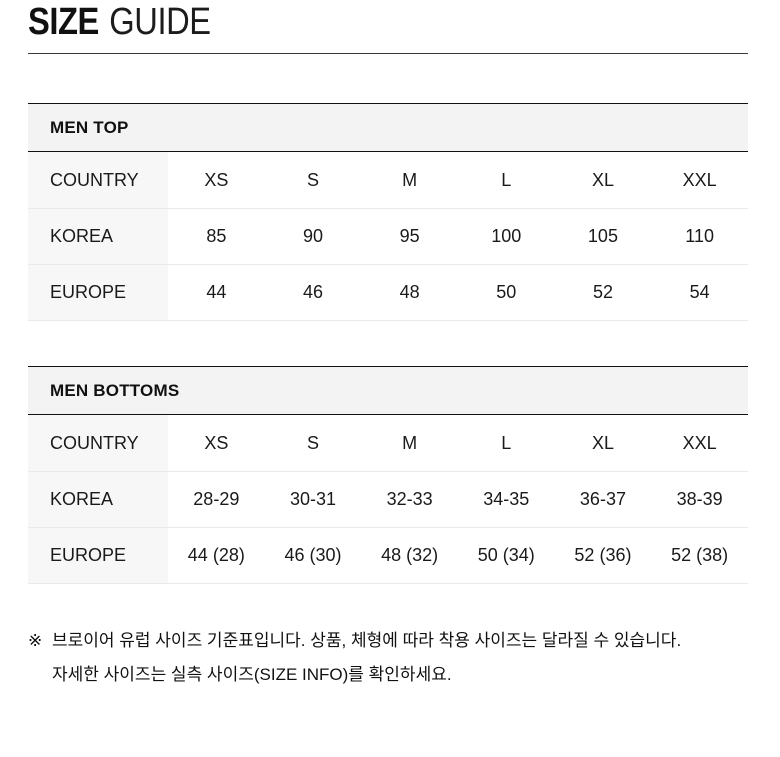 This screenshot has width=780, height=757. Describe the element at coordinates (506, 236) in the screenshot. I see `size-value: 100` at that location.